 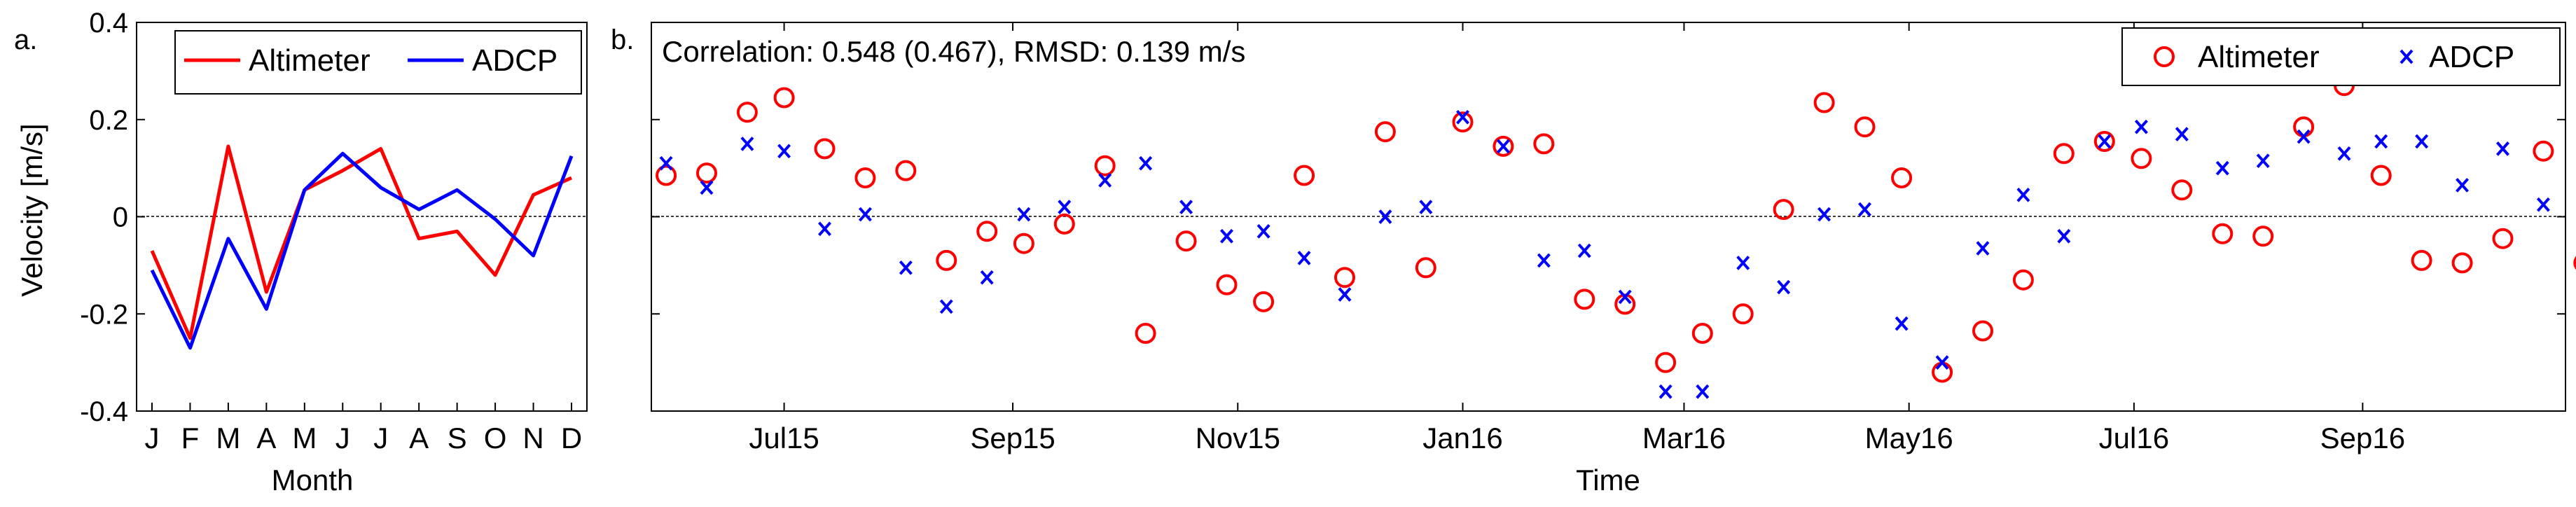 I want to click on panel-a-y-tick-label: 0.4, so click(x=108, y=23).